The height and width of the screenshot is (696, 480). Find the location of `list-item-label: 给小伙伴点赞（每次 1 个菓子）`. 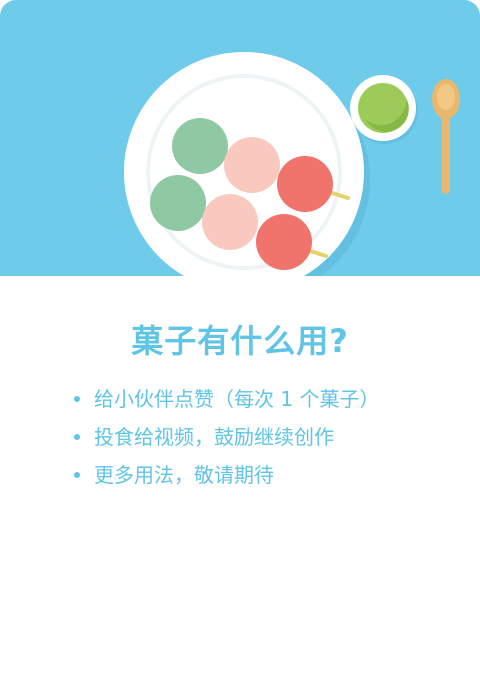

list-item-label: 给小伙伴点赞（每次 1 个菓子） is located at coordinates (237, 399).